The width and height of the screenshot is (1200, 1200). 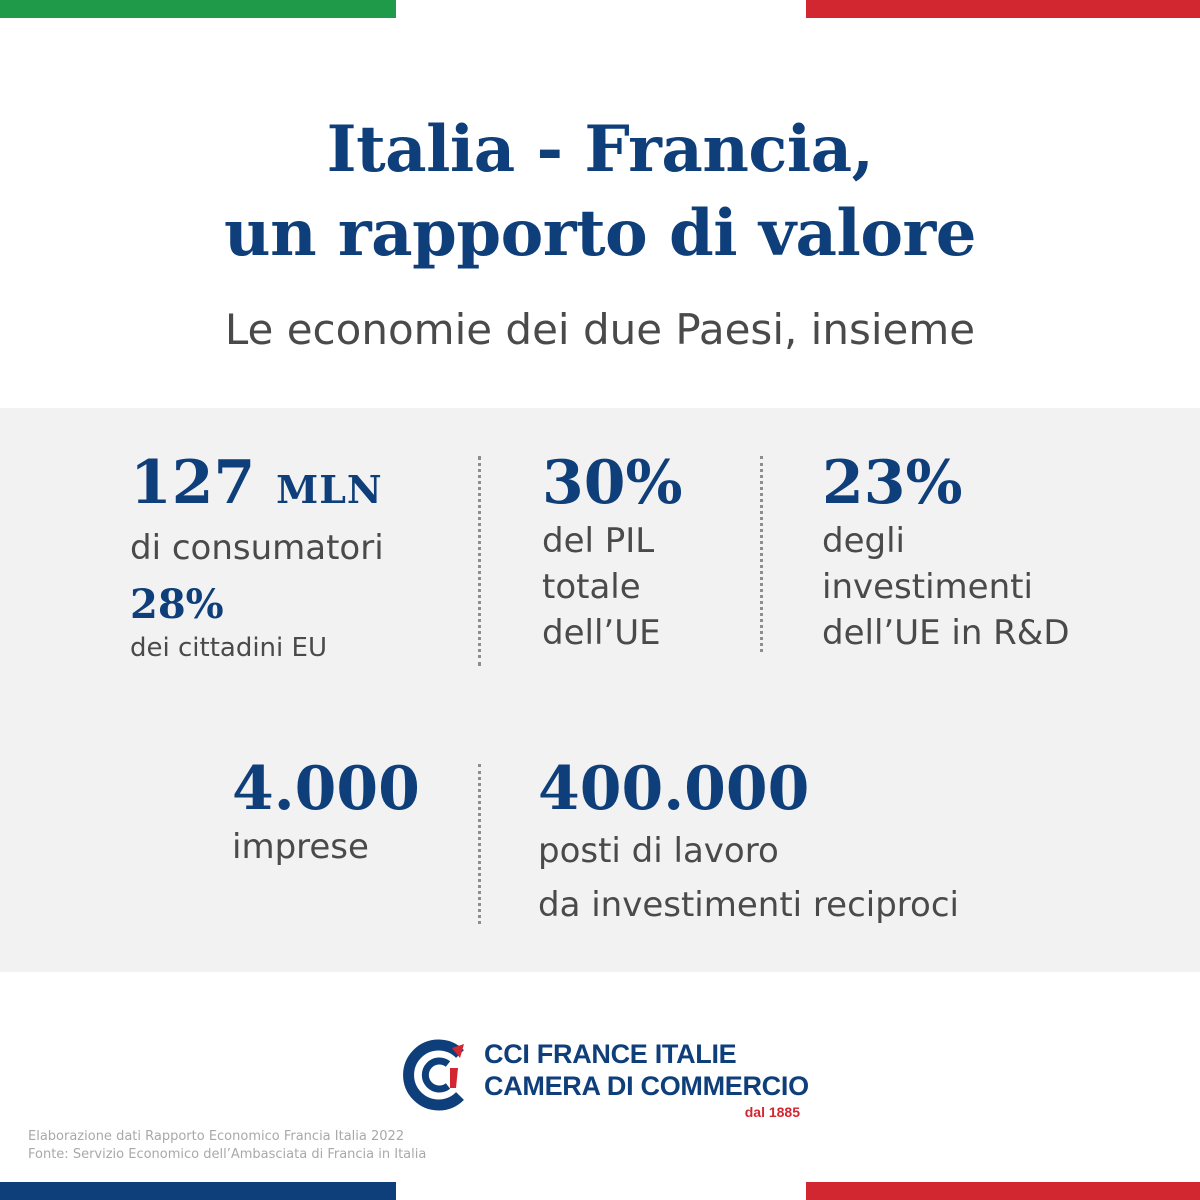 I want to click on flag-stripe-blue, so click(x=198, y=1191).